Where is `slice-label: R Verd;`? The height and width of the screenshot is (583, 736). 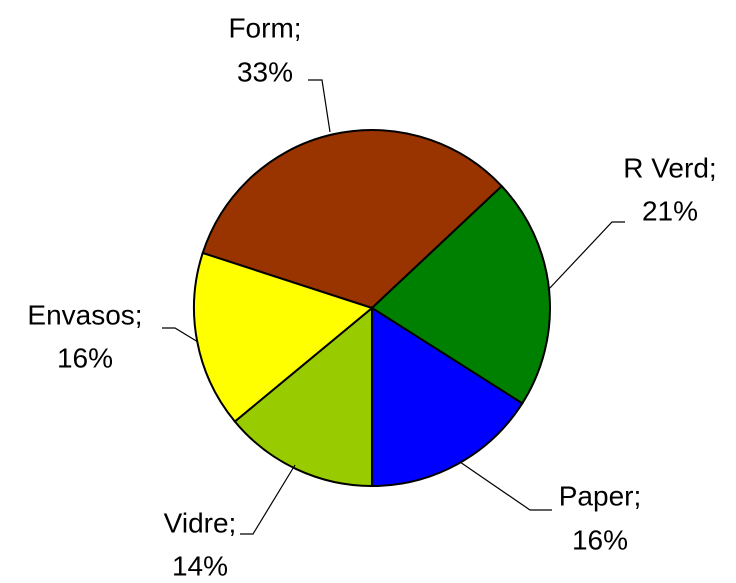 slice-label: R Verd; is located at coordinates (669, 167).